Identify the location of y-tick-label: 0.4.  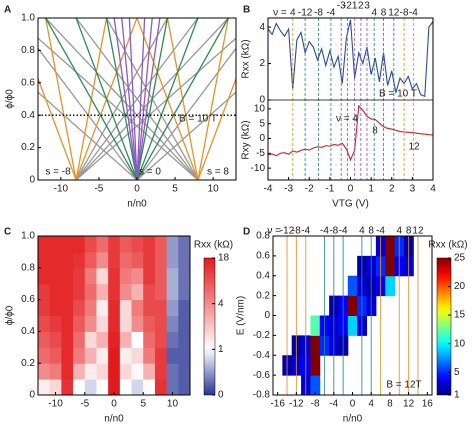
(263, 275).